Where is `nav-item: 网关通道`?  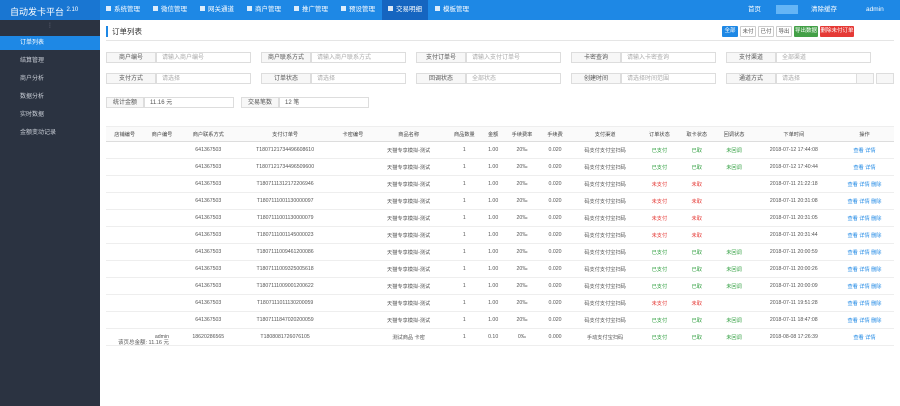 nav-item: 网关通道 is located at coordinates (217, 10).